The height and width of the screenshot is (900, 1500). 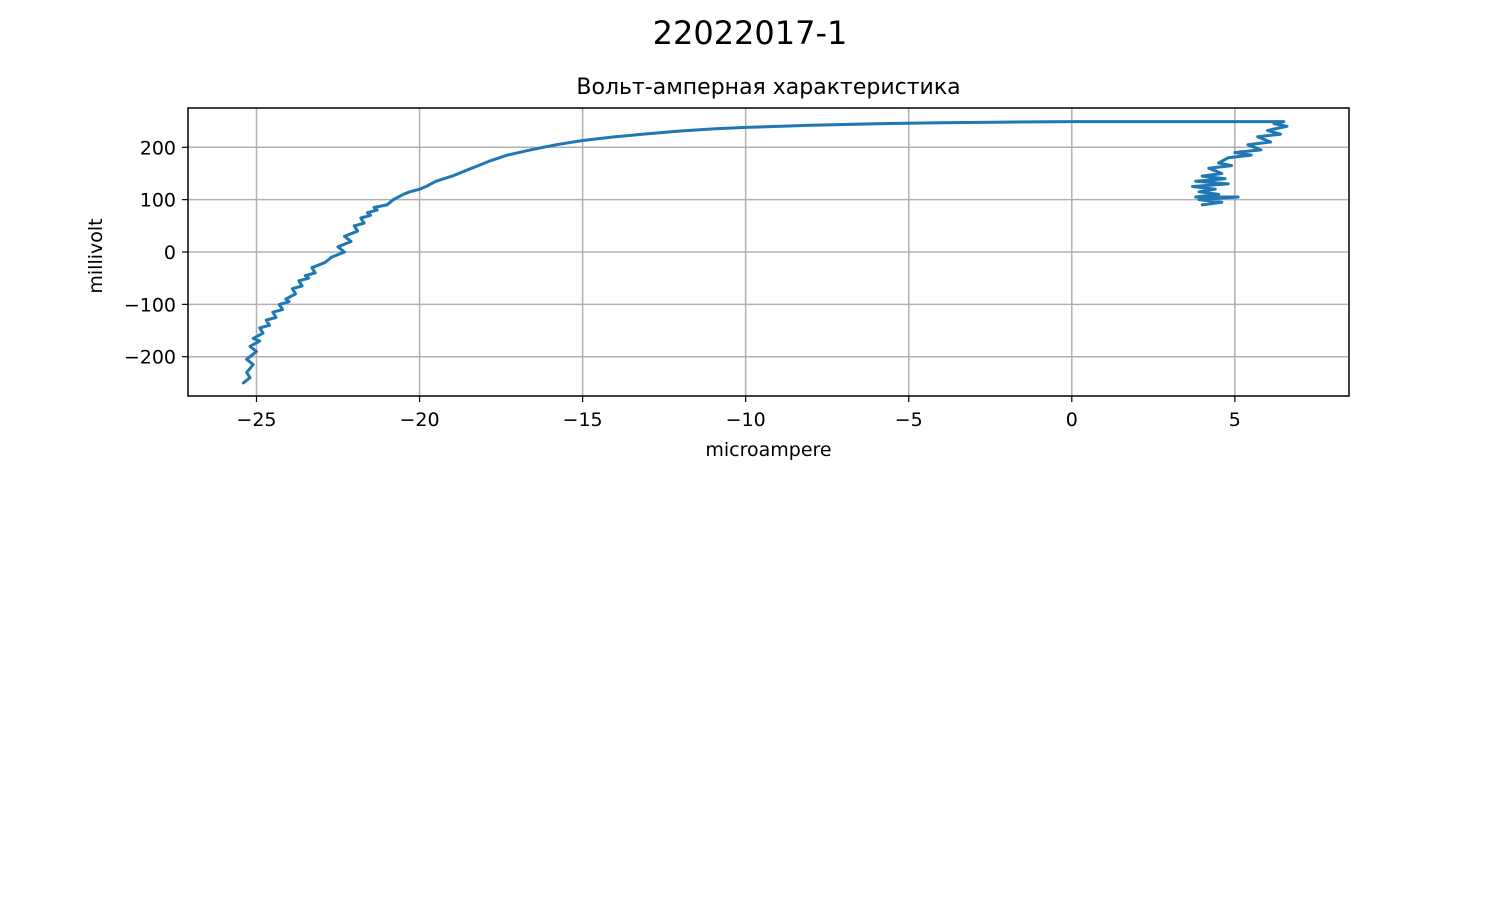 I want to click on x-ticks: −25 −20 −15 −10 −5 0 5, so click(x=738, y=413).